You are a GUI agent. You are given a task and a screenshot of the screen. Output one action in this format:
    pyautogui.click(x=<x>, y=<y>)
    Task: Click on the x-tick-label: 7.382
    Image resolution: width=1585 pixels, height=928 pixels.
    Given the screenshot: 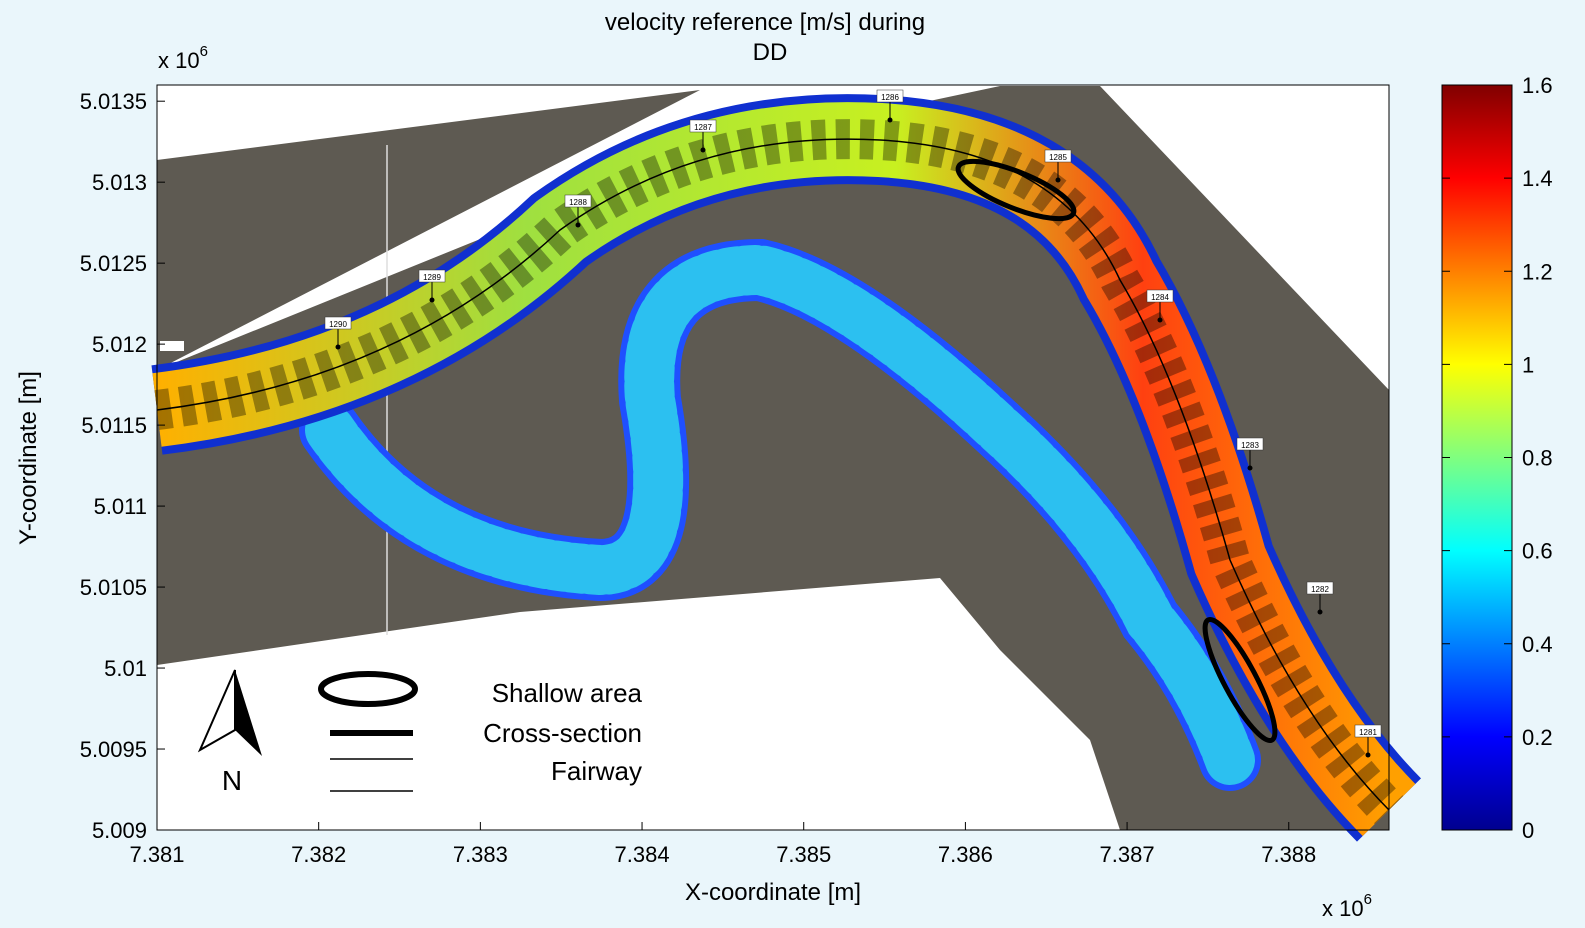 What is the action you would take?
    pyautogui.click(x=318, y=854)
    